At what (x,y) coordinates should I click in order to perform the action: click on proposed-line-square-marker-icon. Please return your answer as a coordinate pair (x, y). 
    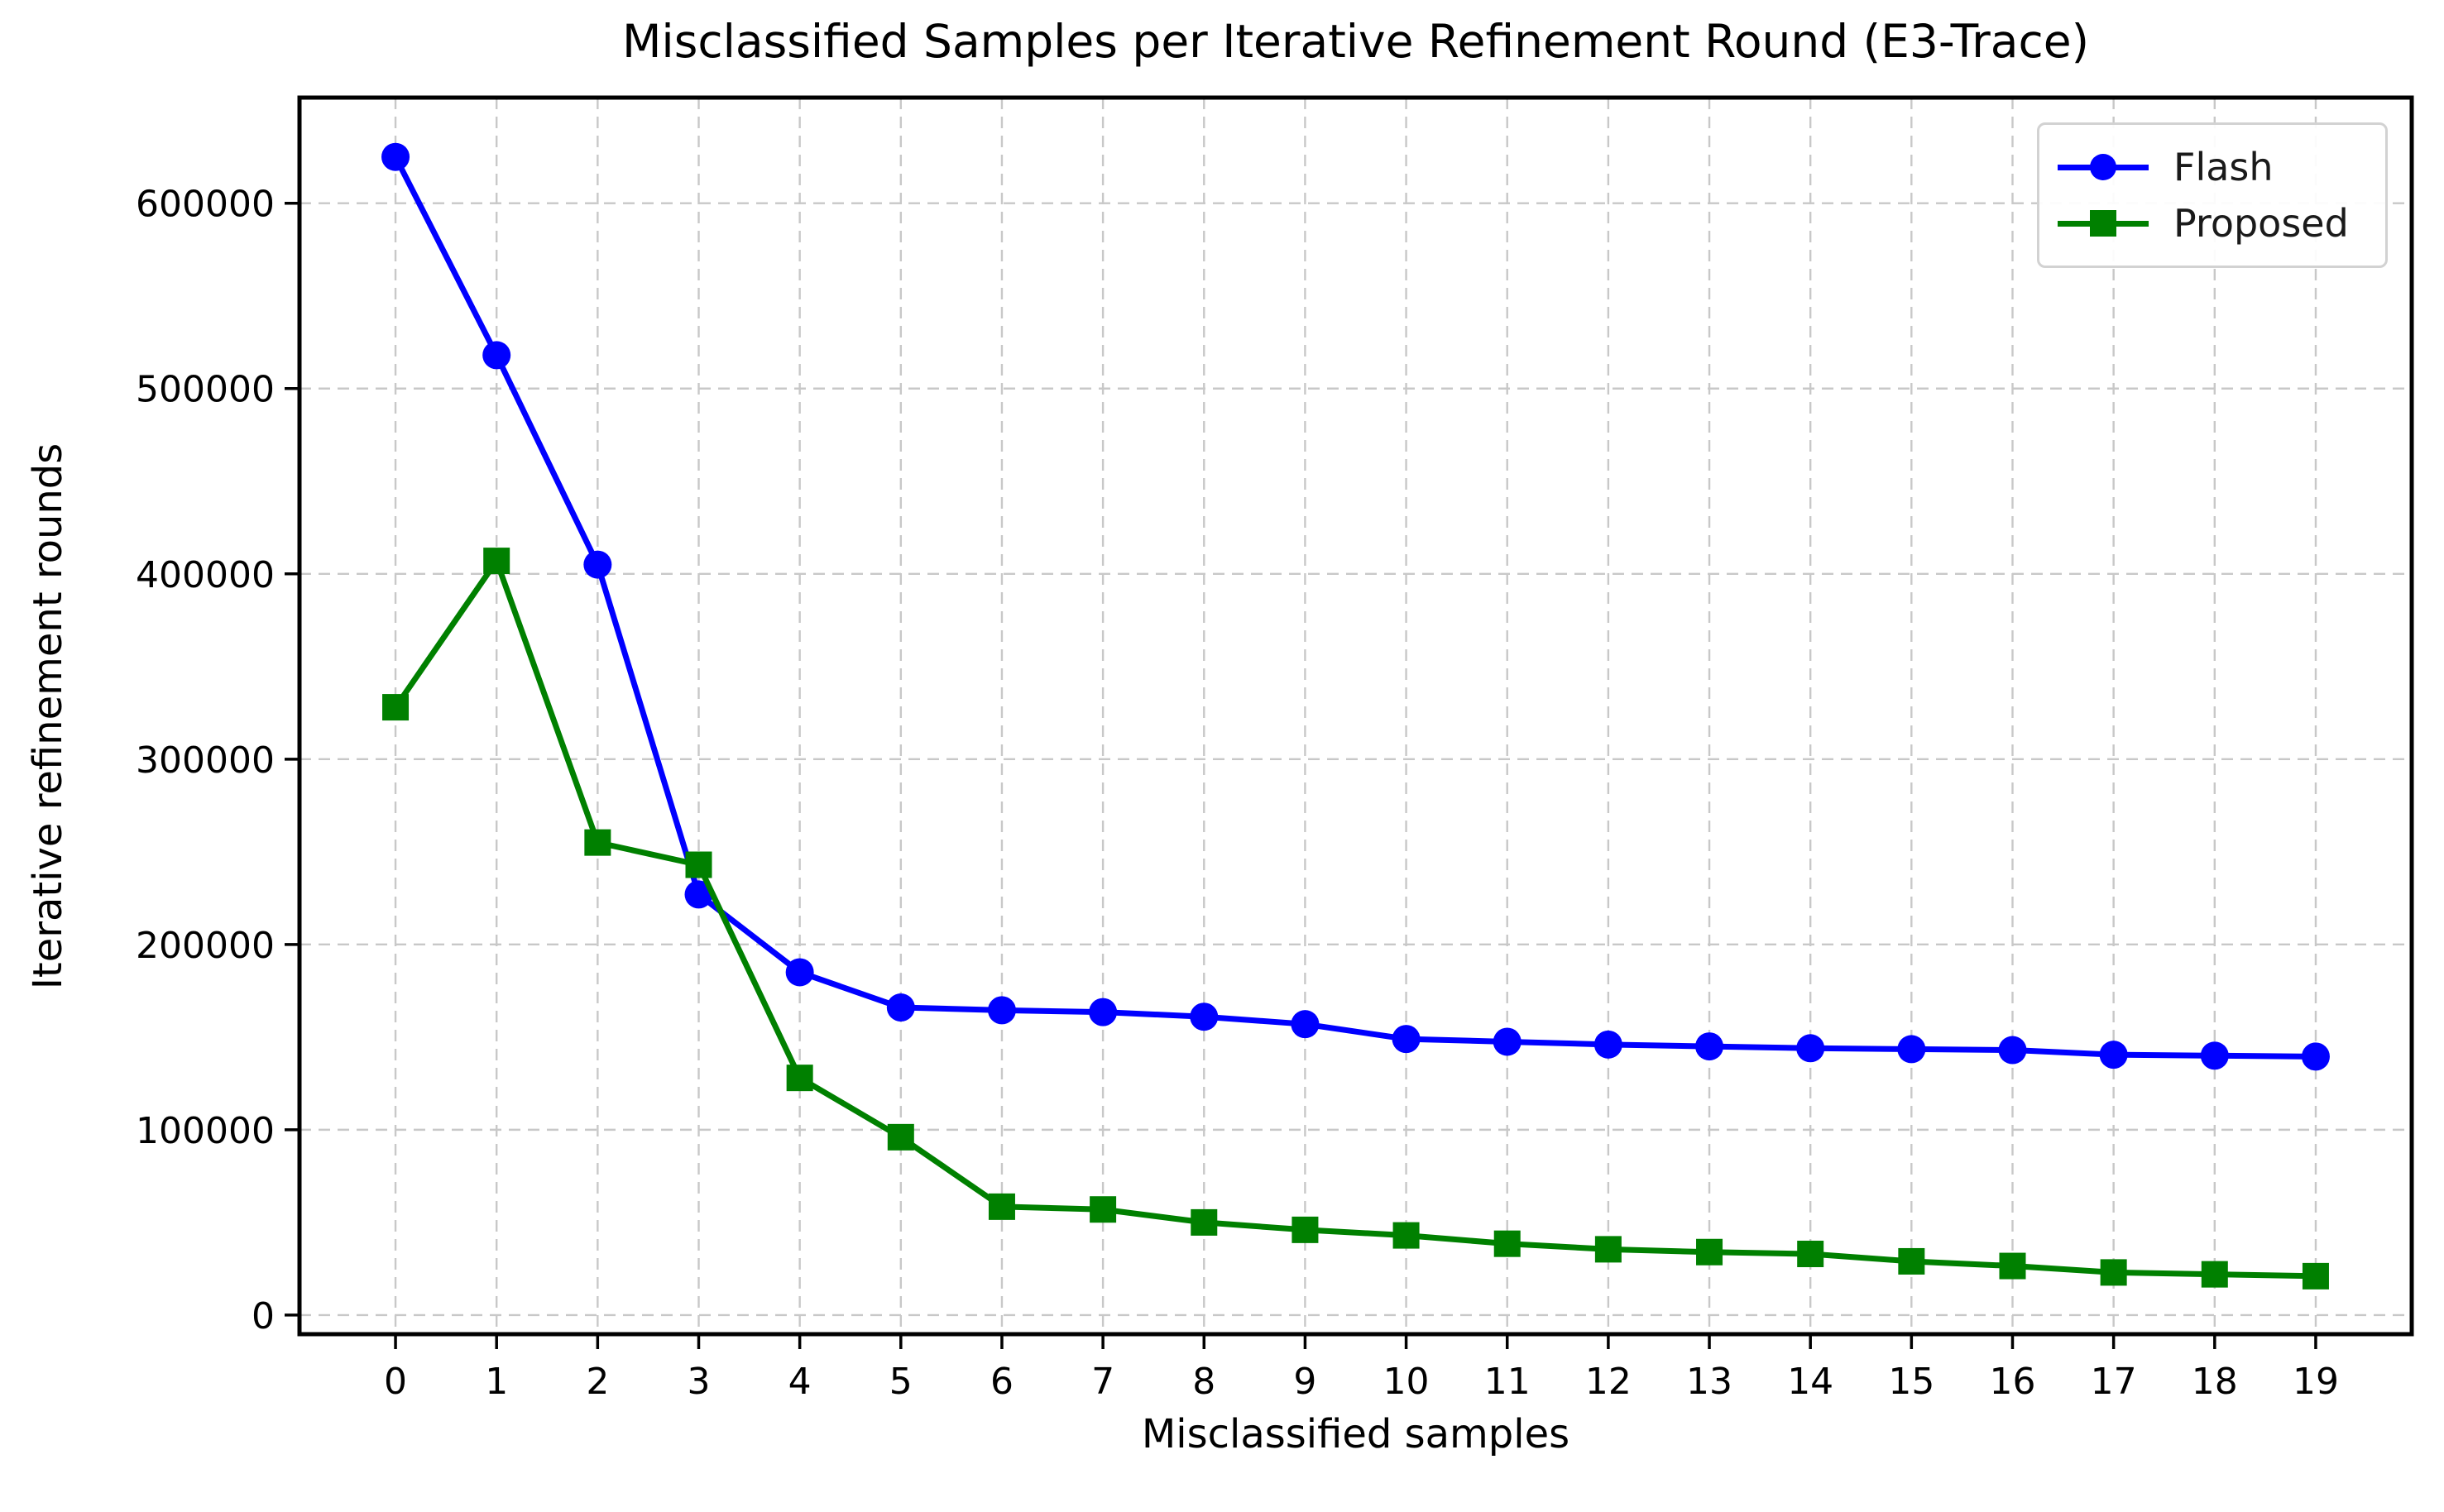
    Looking at the image, I should click on (2103, 223).